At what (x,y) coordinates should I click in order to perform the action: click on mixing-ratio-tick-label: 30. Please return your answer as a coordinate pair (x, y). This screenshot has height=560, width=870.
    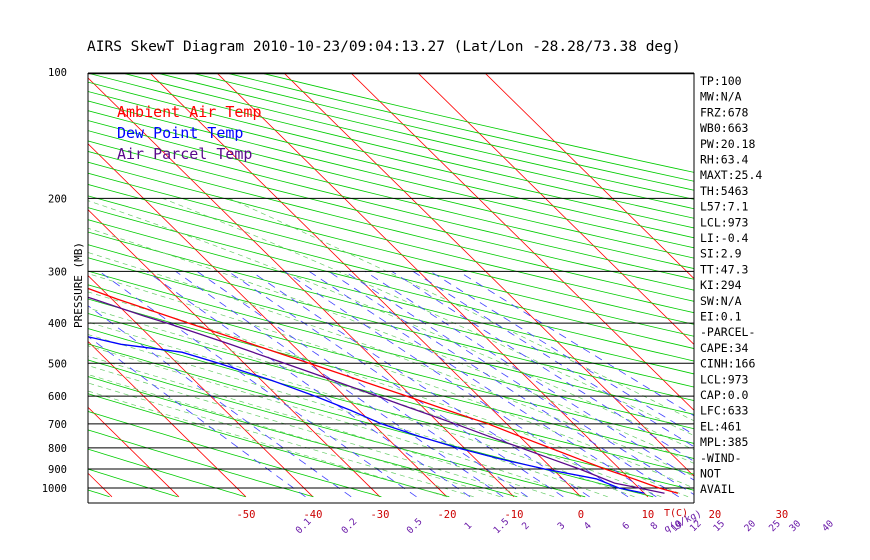
    Looking at the image, I should click on (795, 526).